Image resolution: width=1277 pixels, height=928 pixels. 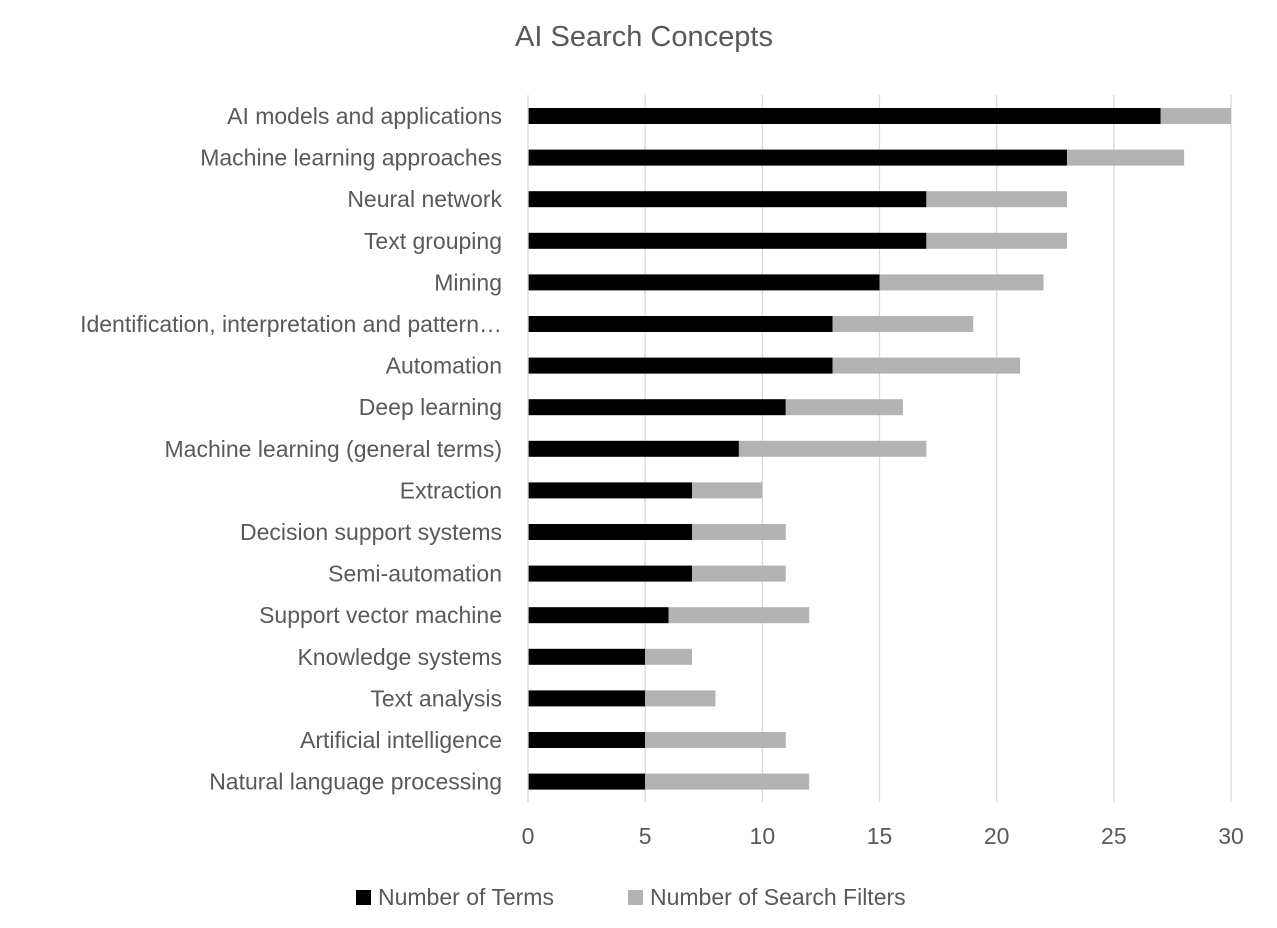 I want to click on category-label: Extraction, so click(x=451, y=490).